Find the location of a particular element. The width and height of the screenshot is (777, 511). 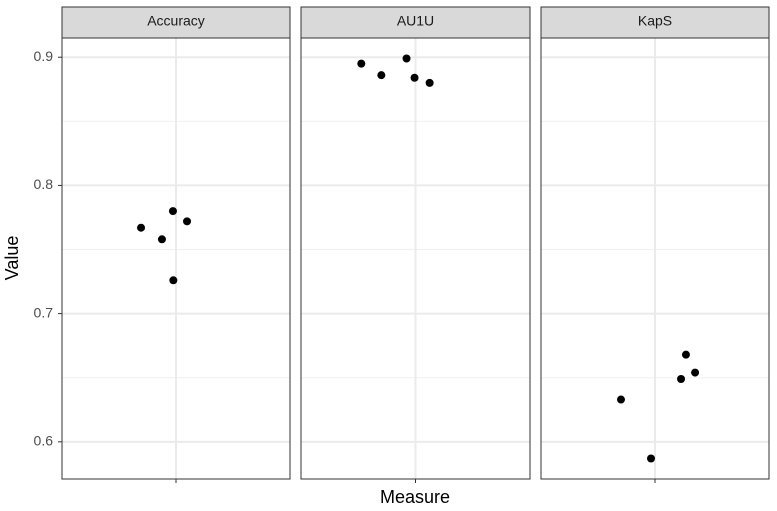

strip-label: AU1U is located at coordinates (415, 21).